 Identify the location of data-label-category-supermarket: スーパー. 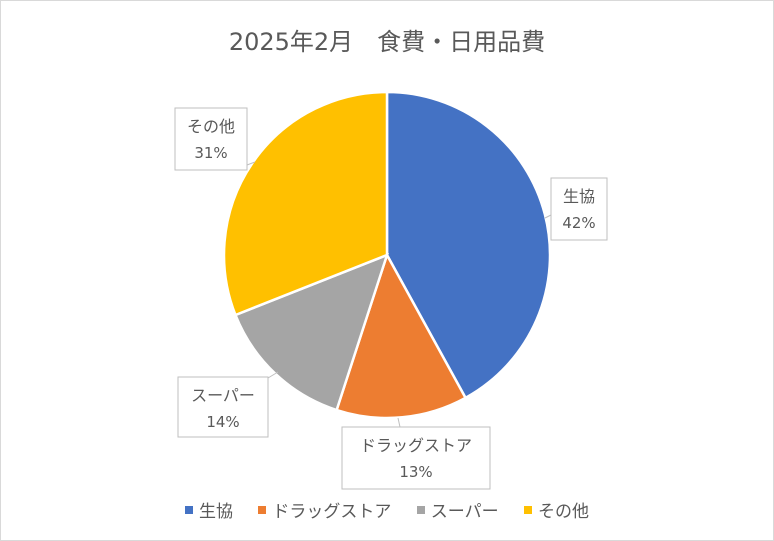
(223, 395).